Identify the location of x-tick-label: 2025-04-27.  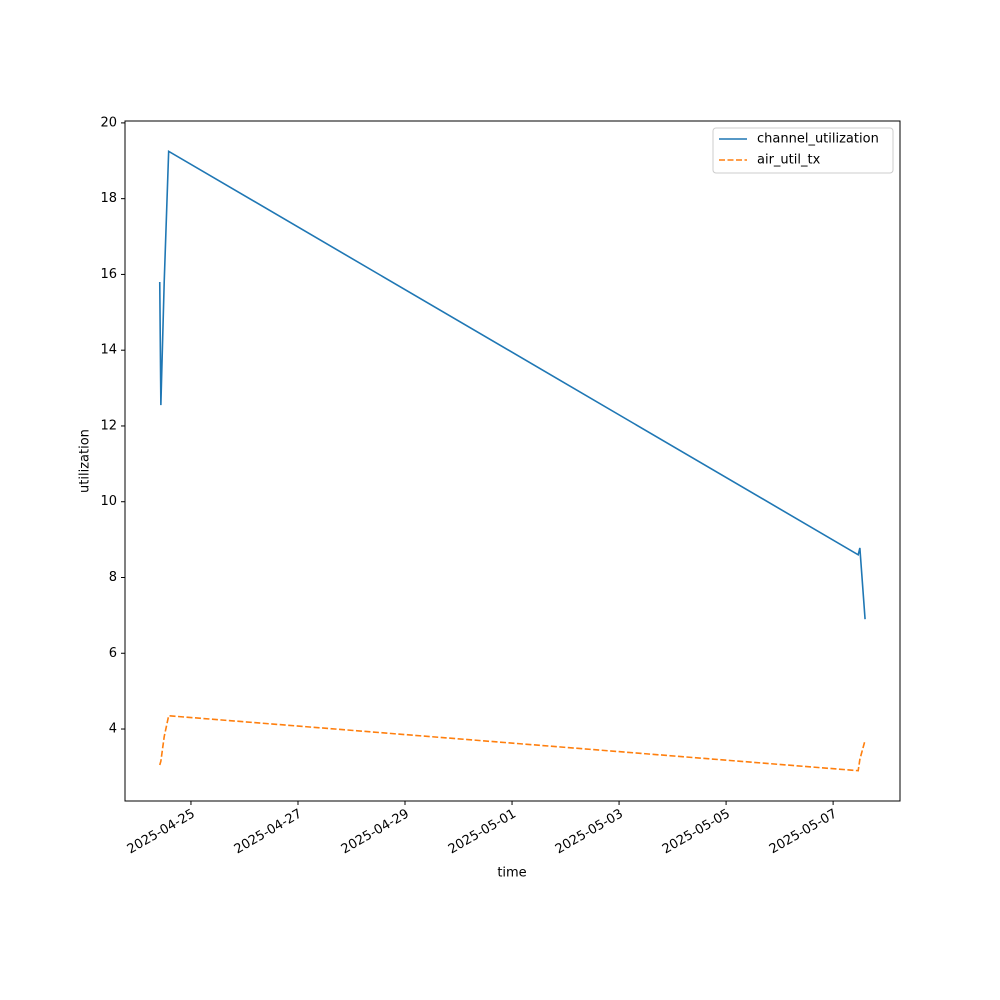
(268, 832).